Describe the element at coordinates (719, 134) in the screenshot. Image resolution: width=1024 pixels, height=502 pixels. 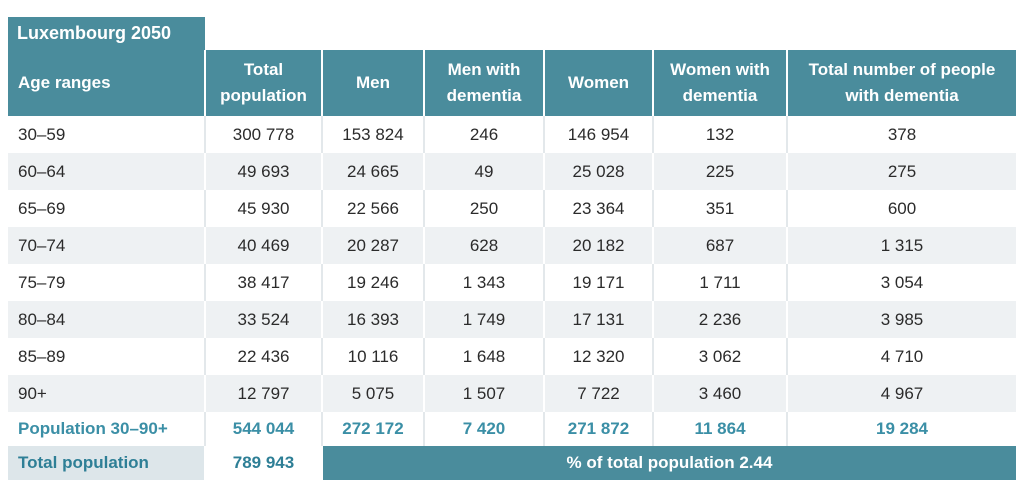
I see `table-cell: 132` at that location.